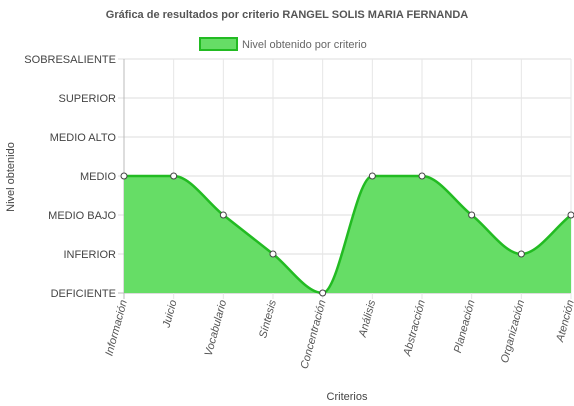  What do you see at coordinates (83, 294) in the screenshot?
I see `y-tick-label: DEFICIENTE` at bounding box center [83, 294].